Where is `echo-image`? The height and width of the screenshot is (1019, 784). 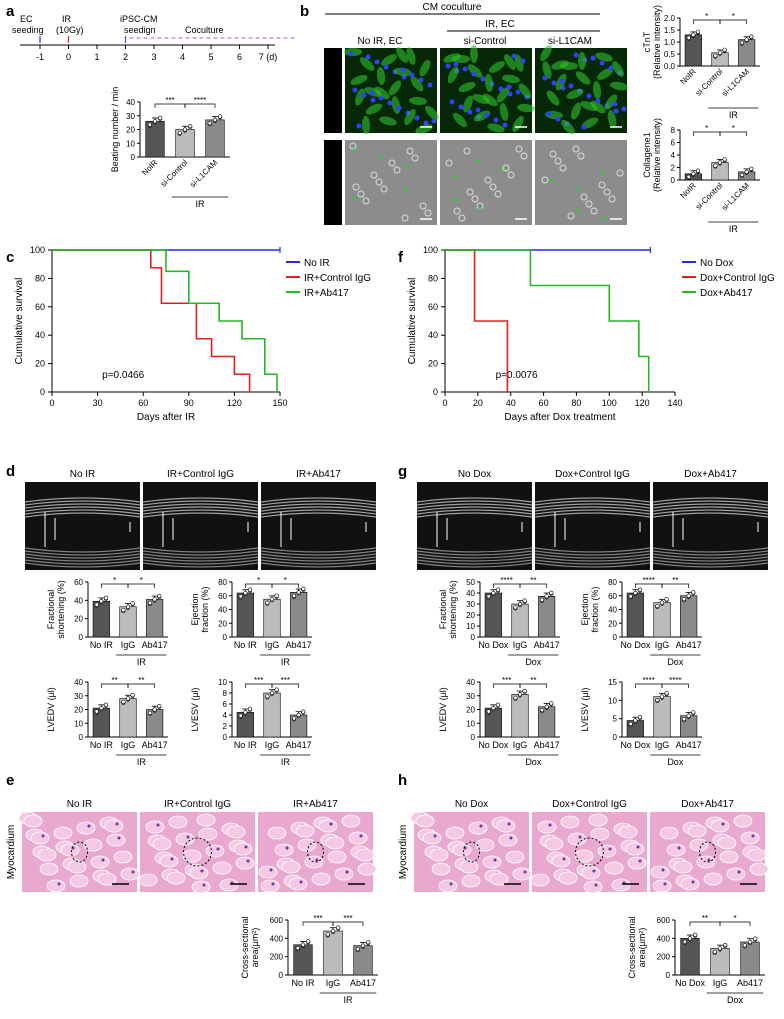 echo-image is located at coordinates (318, 526).